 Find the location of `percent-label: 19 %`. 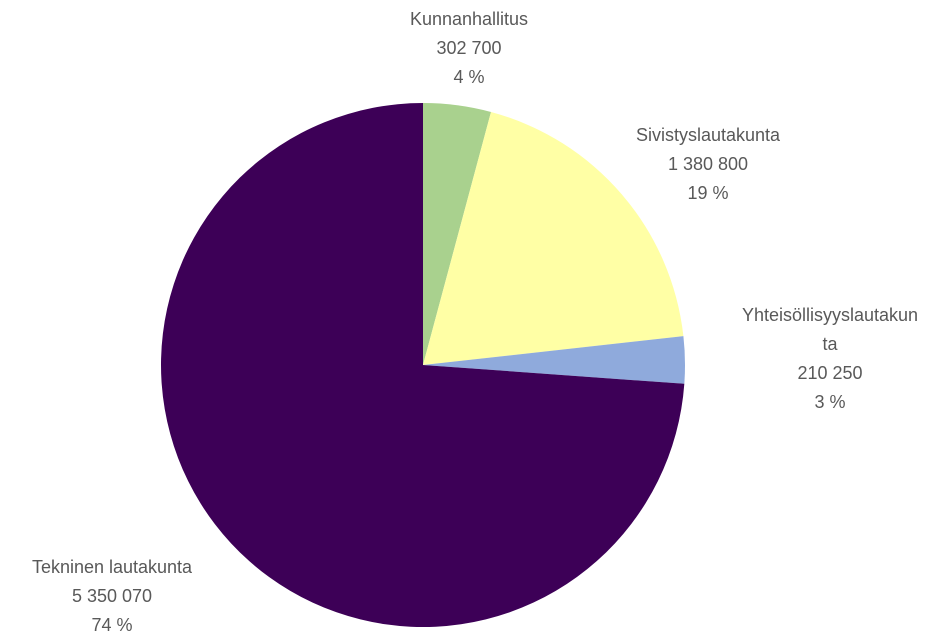

percent-label: 19 % is located at coordinates (707, 193).